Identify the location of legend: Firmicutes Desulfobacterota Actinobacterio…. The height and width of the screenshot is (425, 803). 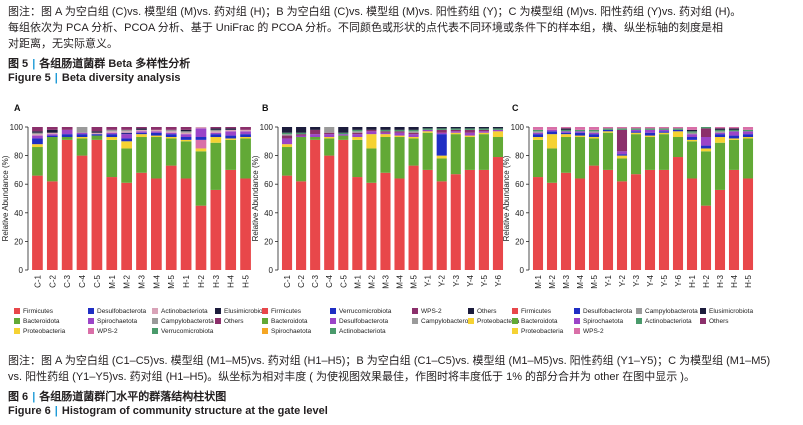
(141, 321).